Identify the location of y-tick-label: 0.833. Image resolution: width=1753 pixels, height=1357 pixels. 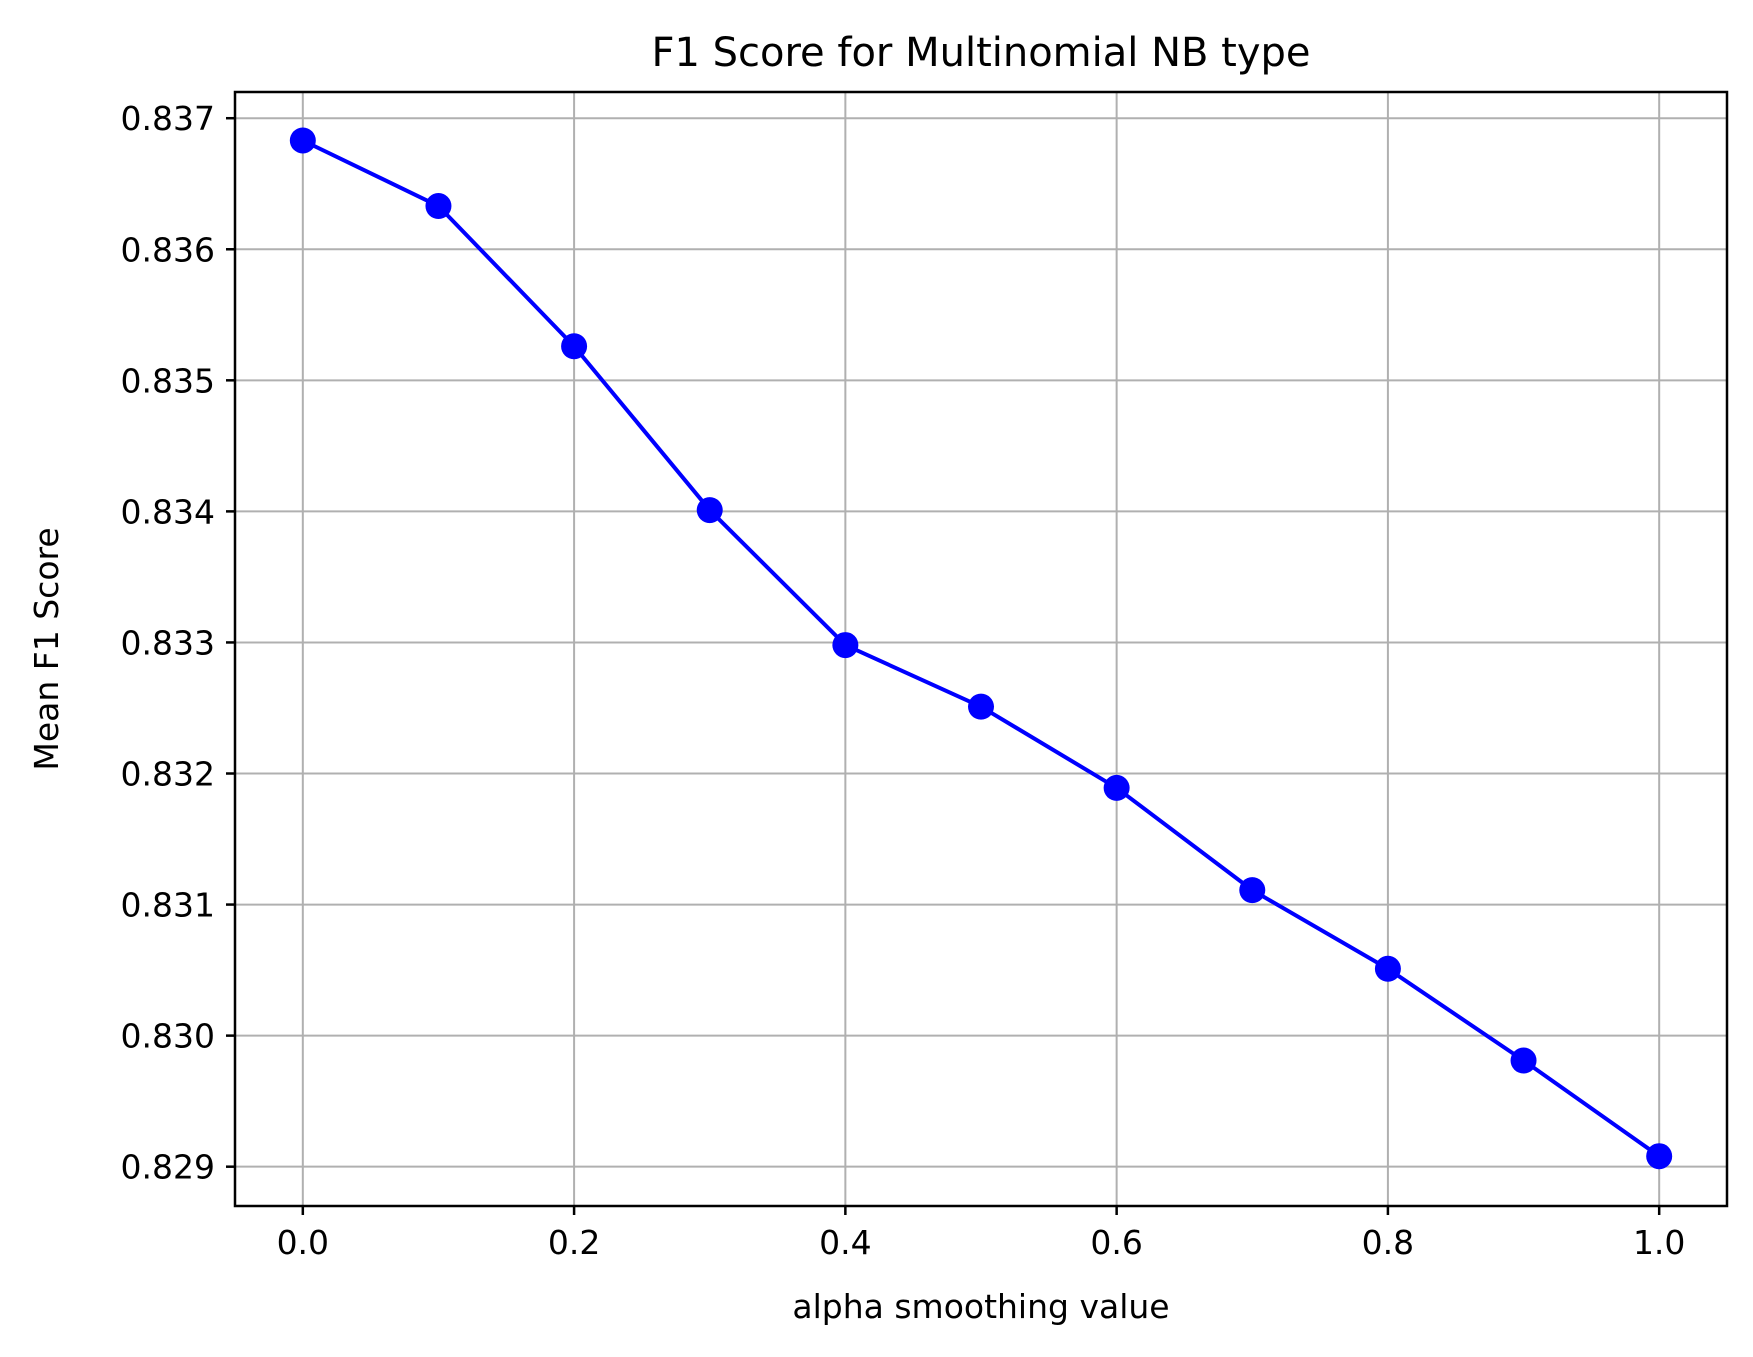
(168, 642).